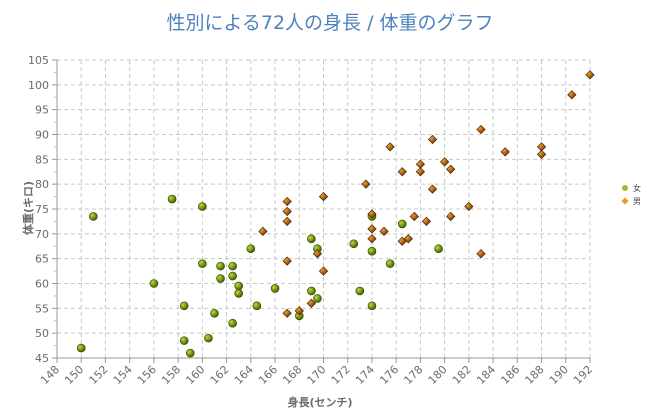  Describe the element at coordinates (38, 85) in the screenshot. I see `y-tick-label: 100` at that location.